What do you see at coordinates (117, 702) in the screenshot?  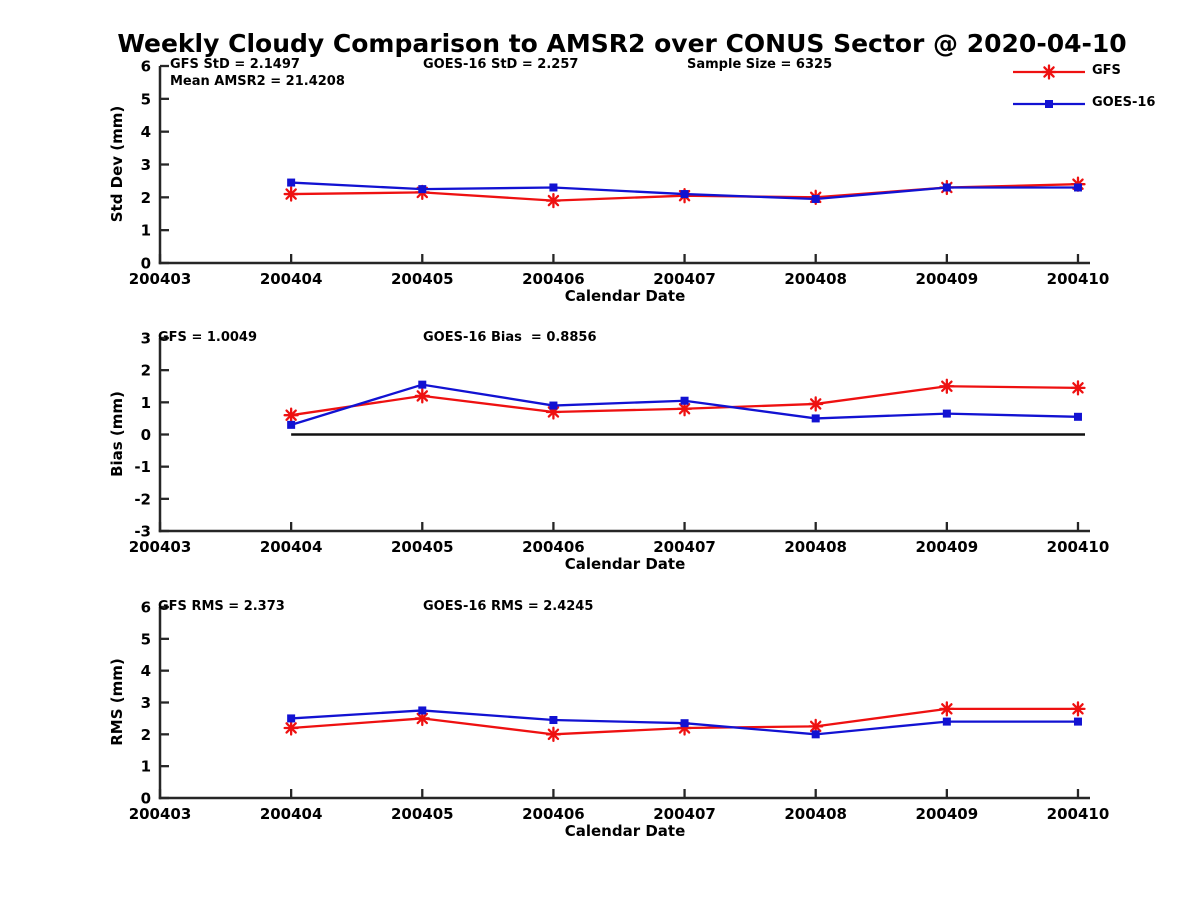 I see `y-axis-label-rms: RMS (mm)` at bounding box center [117, 702].